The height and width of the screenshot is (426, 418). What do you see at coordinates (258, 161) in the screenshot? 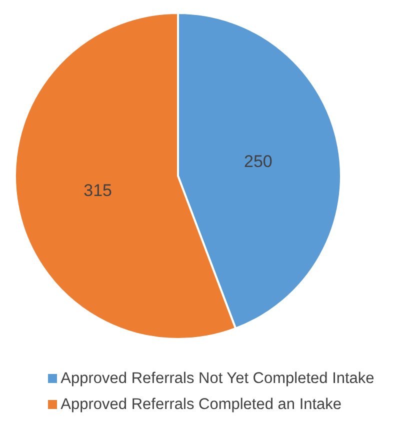
I see `data-label: 250` at bounding box center [258, 161].